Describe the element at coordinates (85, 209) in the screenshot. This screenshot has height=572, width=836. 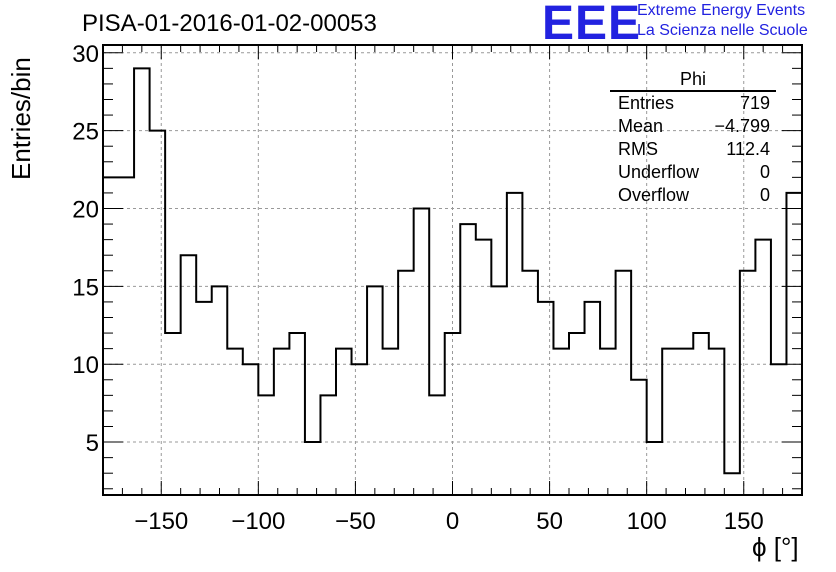
I see `y-tick-label: 20` at that location.